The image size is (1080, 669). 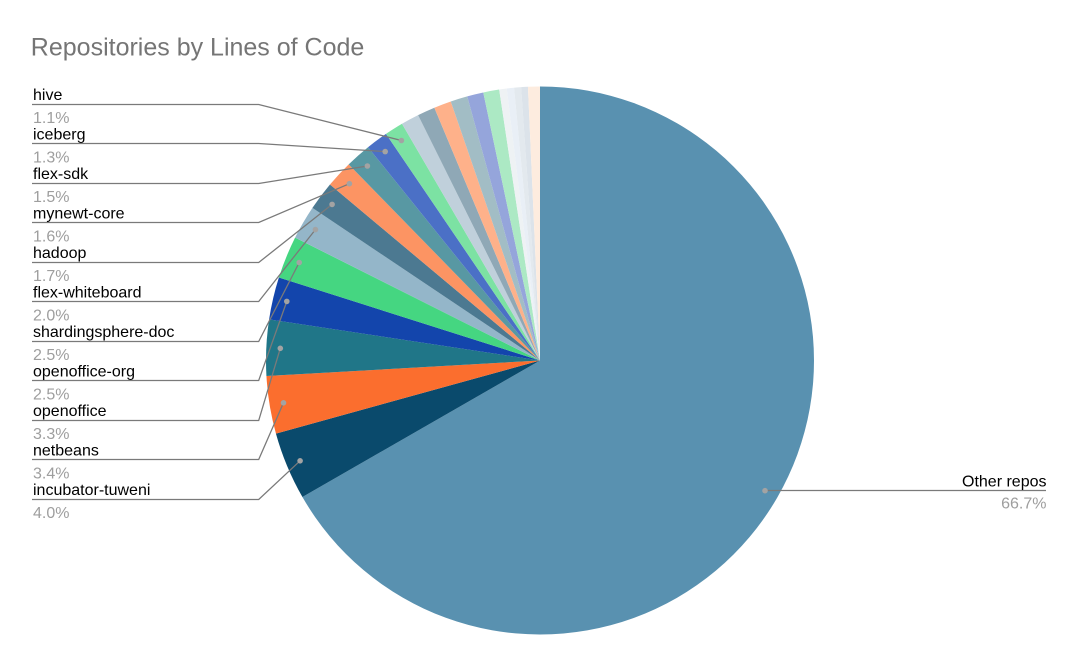 What do you see at coordinates (51, 197) in the screenshot?
I see `svg-text: 1.5%` at bounding box center [51, 197].